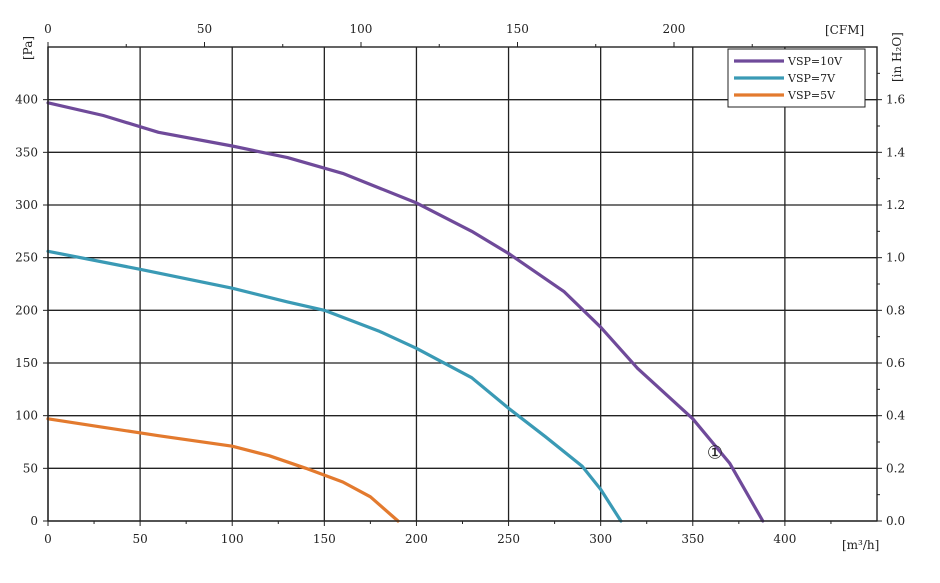 The image size is (940, 583). What do you see at coordinates (895, 310) in the screenshot?
I see `y-right-tick-label: 0.8` at bounding box center [895, 310].